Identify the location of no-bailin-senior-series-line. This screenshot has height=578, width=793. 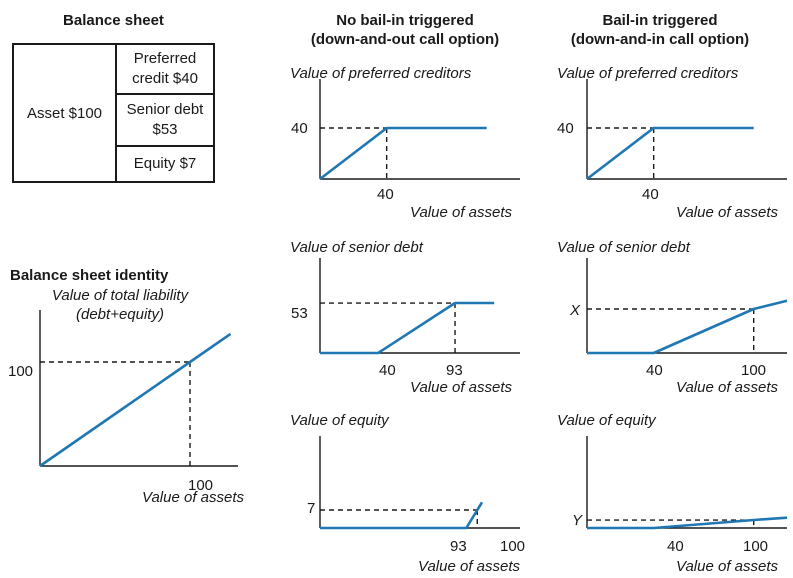
(407, 328).